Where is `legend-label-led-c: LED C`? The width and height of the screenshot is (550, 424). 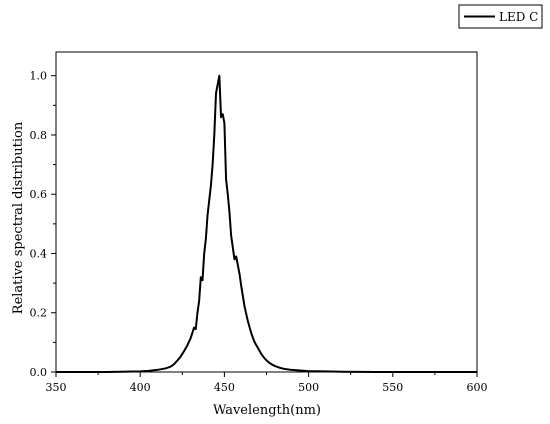
legend-label-led-c: LED C is located at coordinates (518, 17).